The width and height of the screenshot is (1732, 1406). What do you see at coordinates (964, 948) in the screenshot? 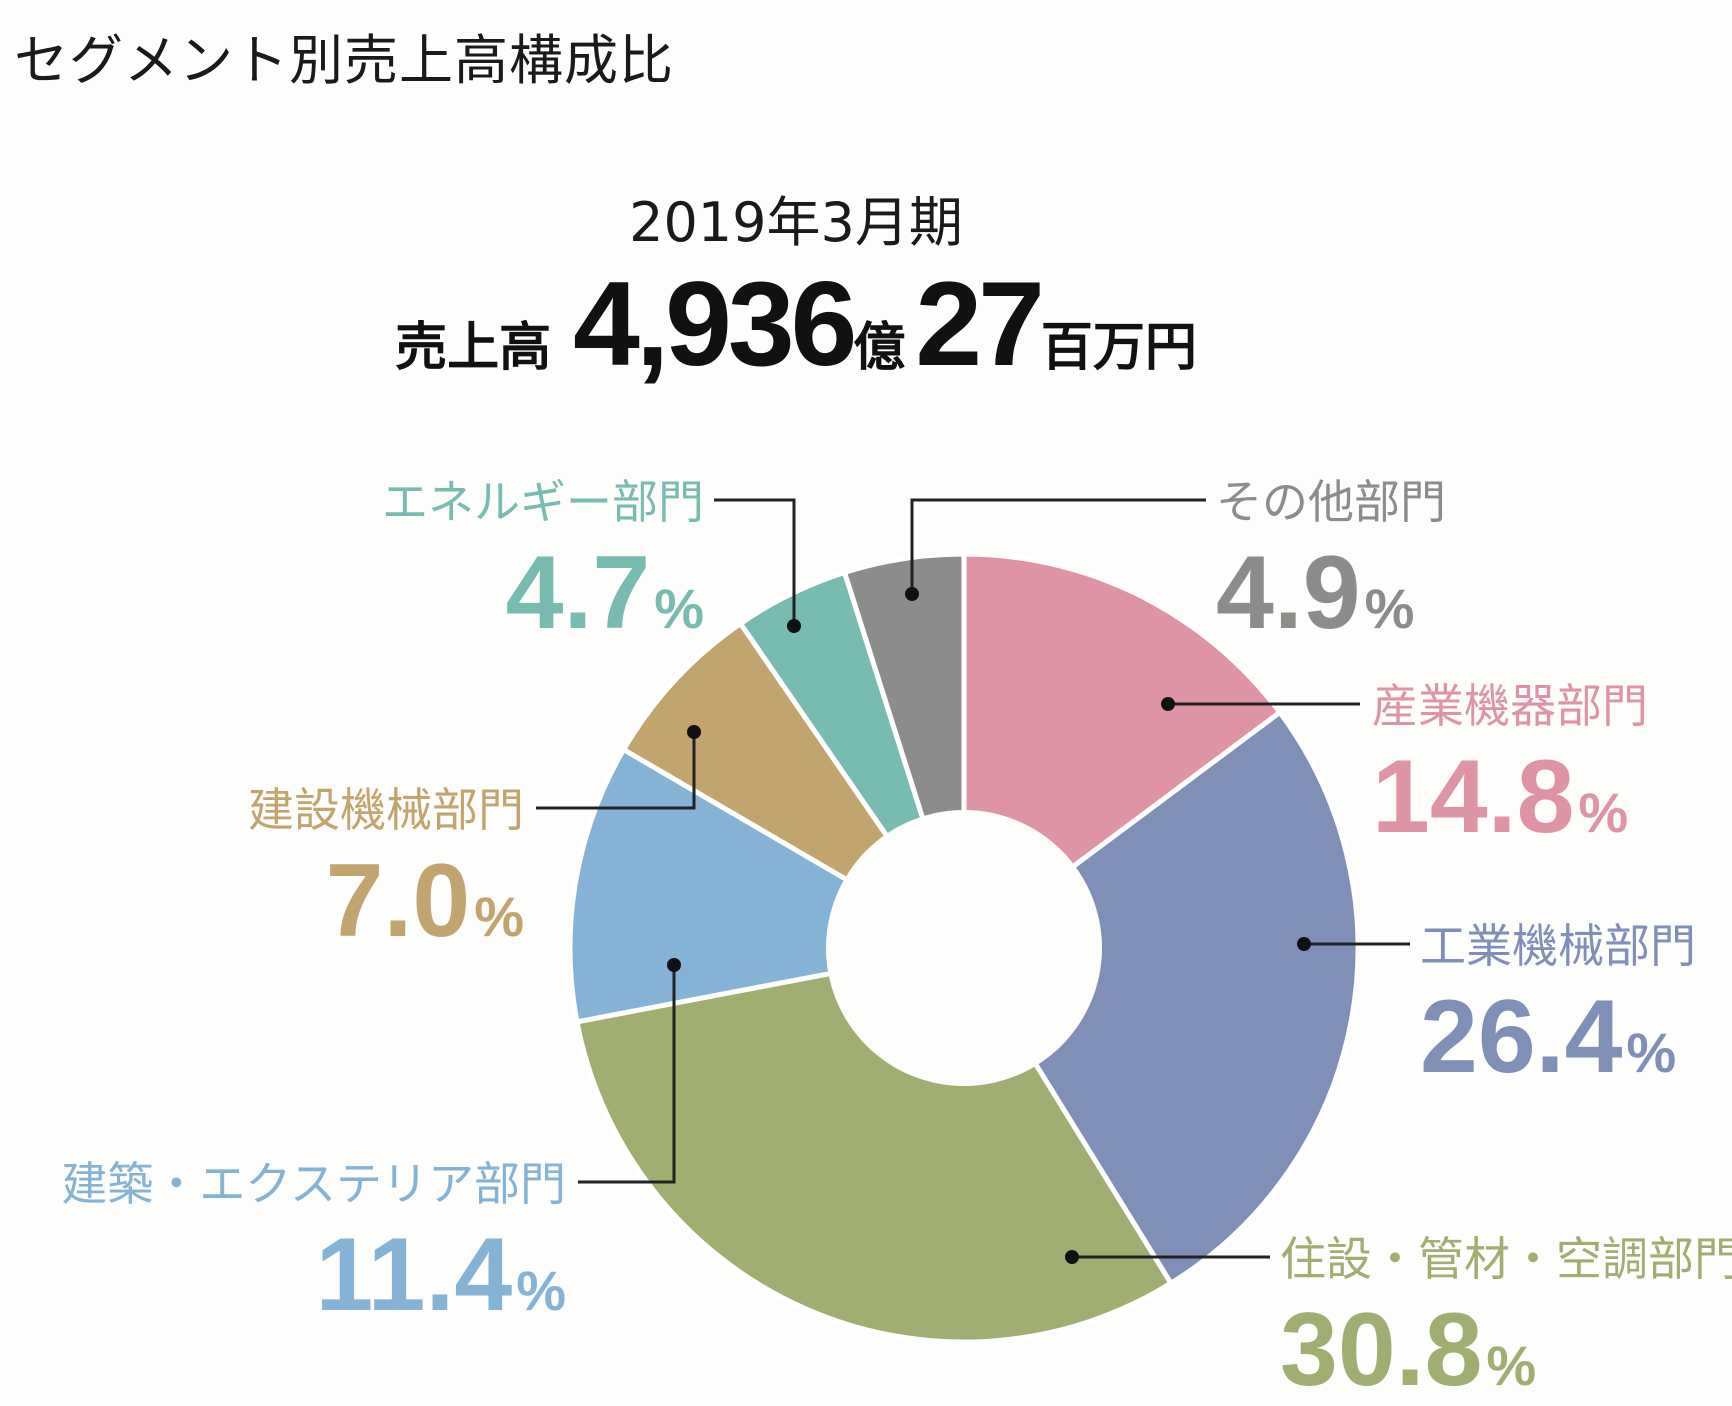
I see `donut-hole` at bounding box center [964, 948].